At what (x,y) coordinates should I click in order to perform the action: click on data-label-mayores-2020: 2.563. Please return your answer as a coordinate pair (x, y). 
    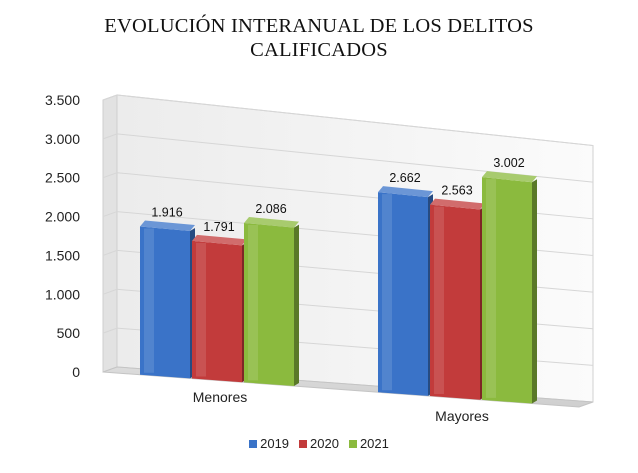
    Looking at the image, I should click on (456, 191).